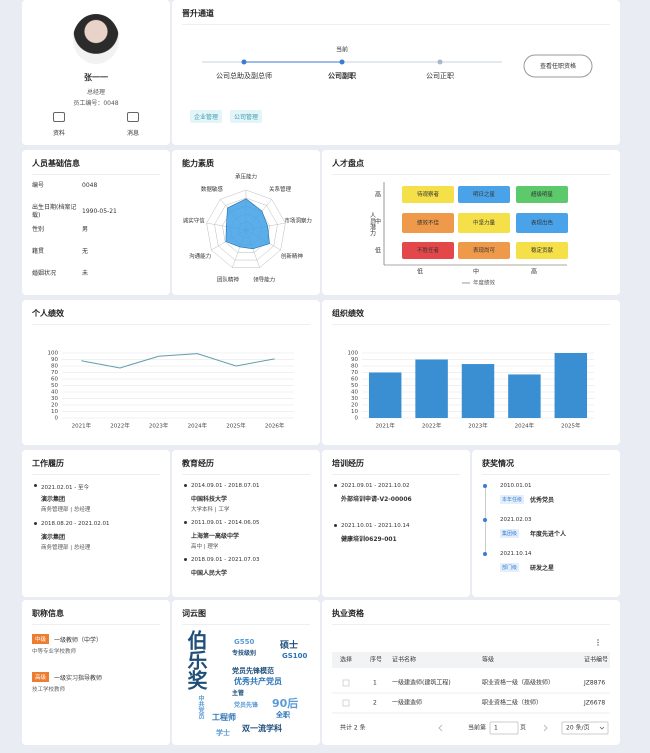  Describe the element at coordinates (200, 256) in the screenshot. I see `radar-label: 沟通能力` at that location.